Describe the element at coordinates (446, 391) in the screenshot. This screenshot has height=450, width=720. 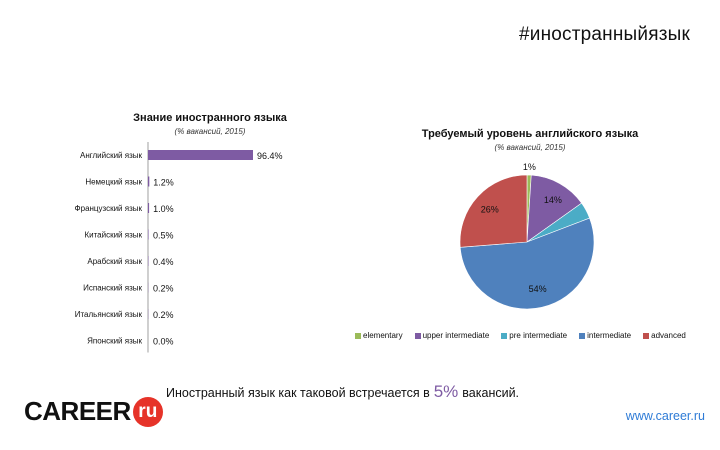
I see `footer-number: 5%` at that location.